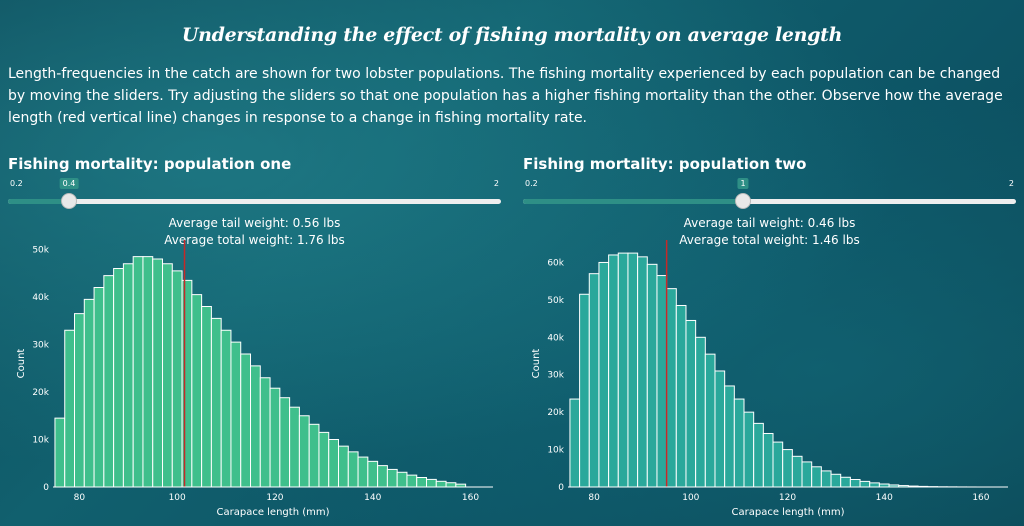 The width and height of the screenshot is (1024, 526). Describe the element at coordinates (555, 413) in the screenshot. I see `y-tick-label: 20k` at that location.